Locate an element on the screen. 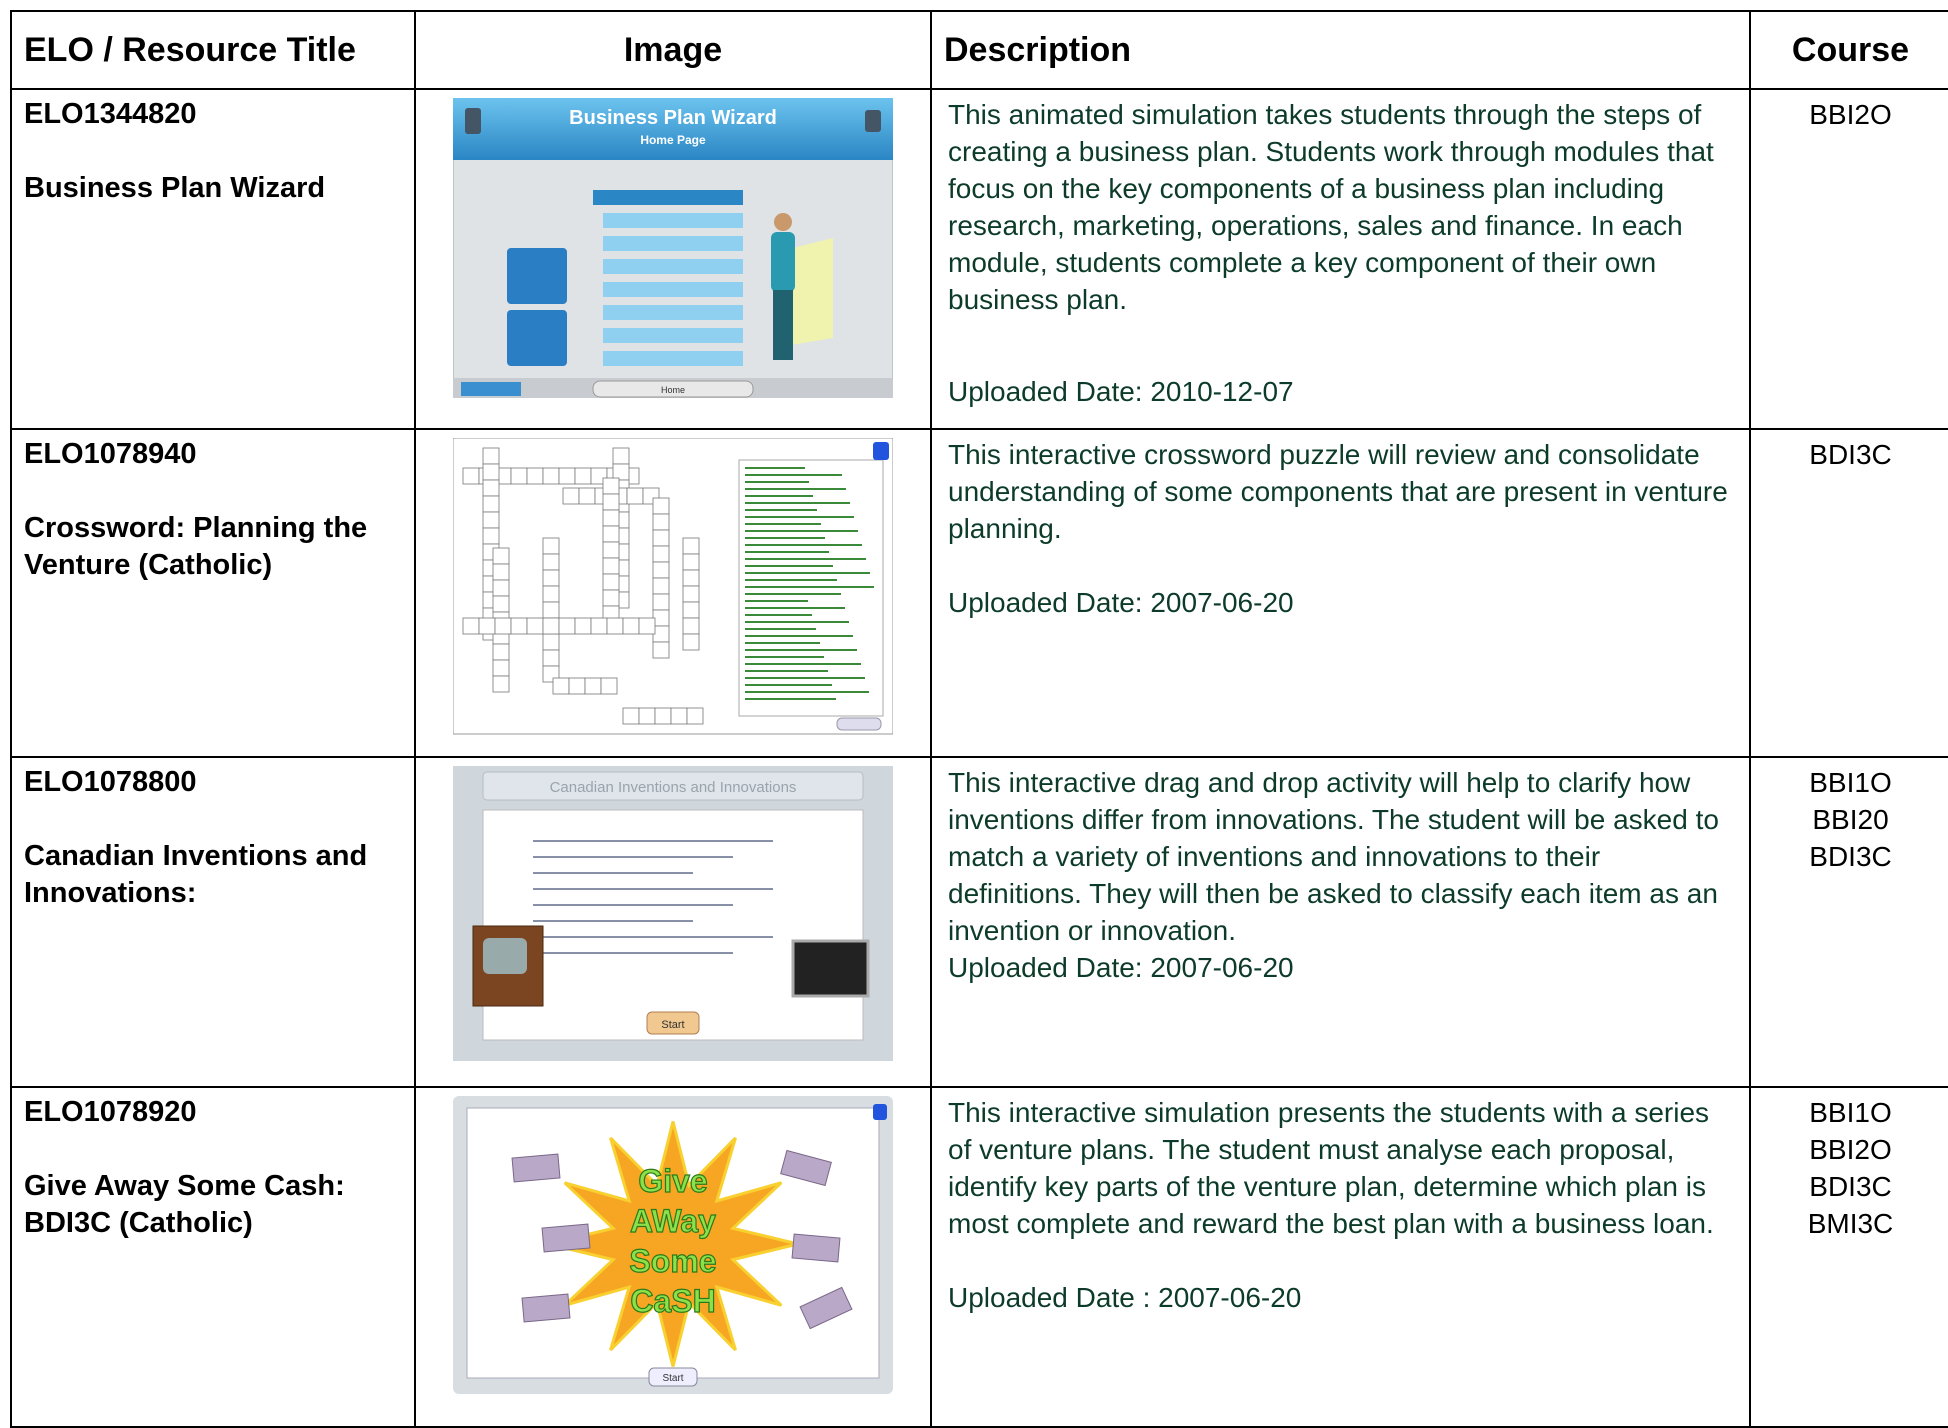 The image size is (1948, 1428). old-tv-screen is located at coordinates (505, 956).